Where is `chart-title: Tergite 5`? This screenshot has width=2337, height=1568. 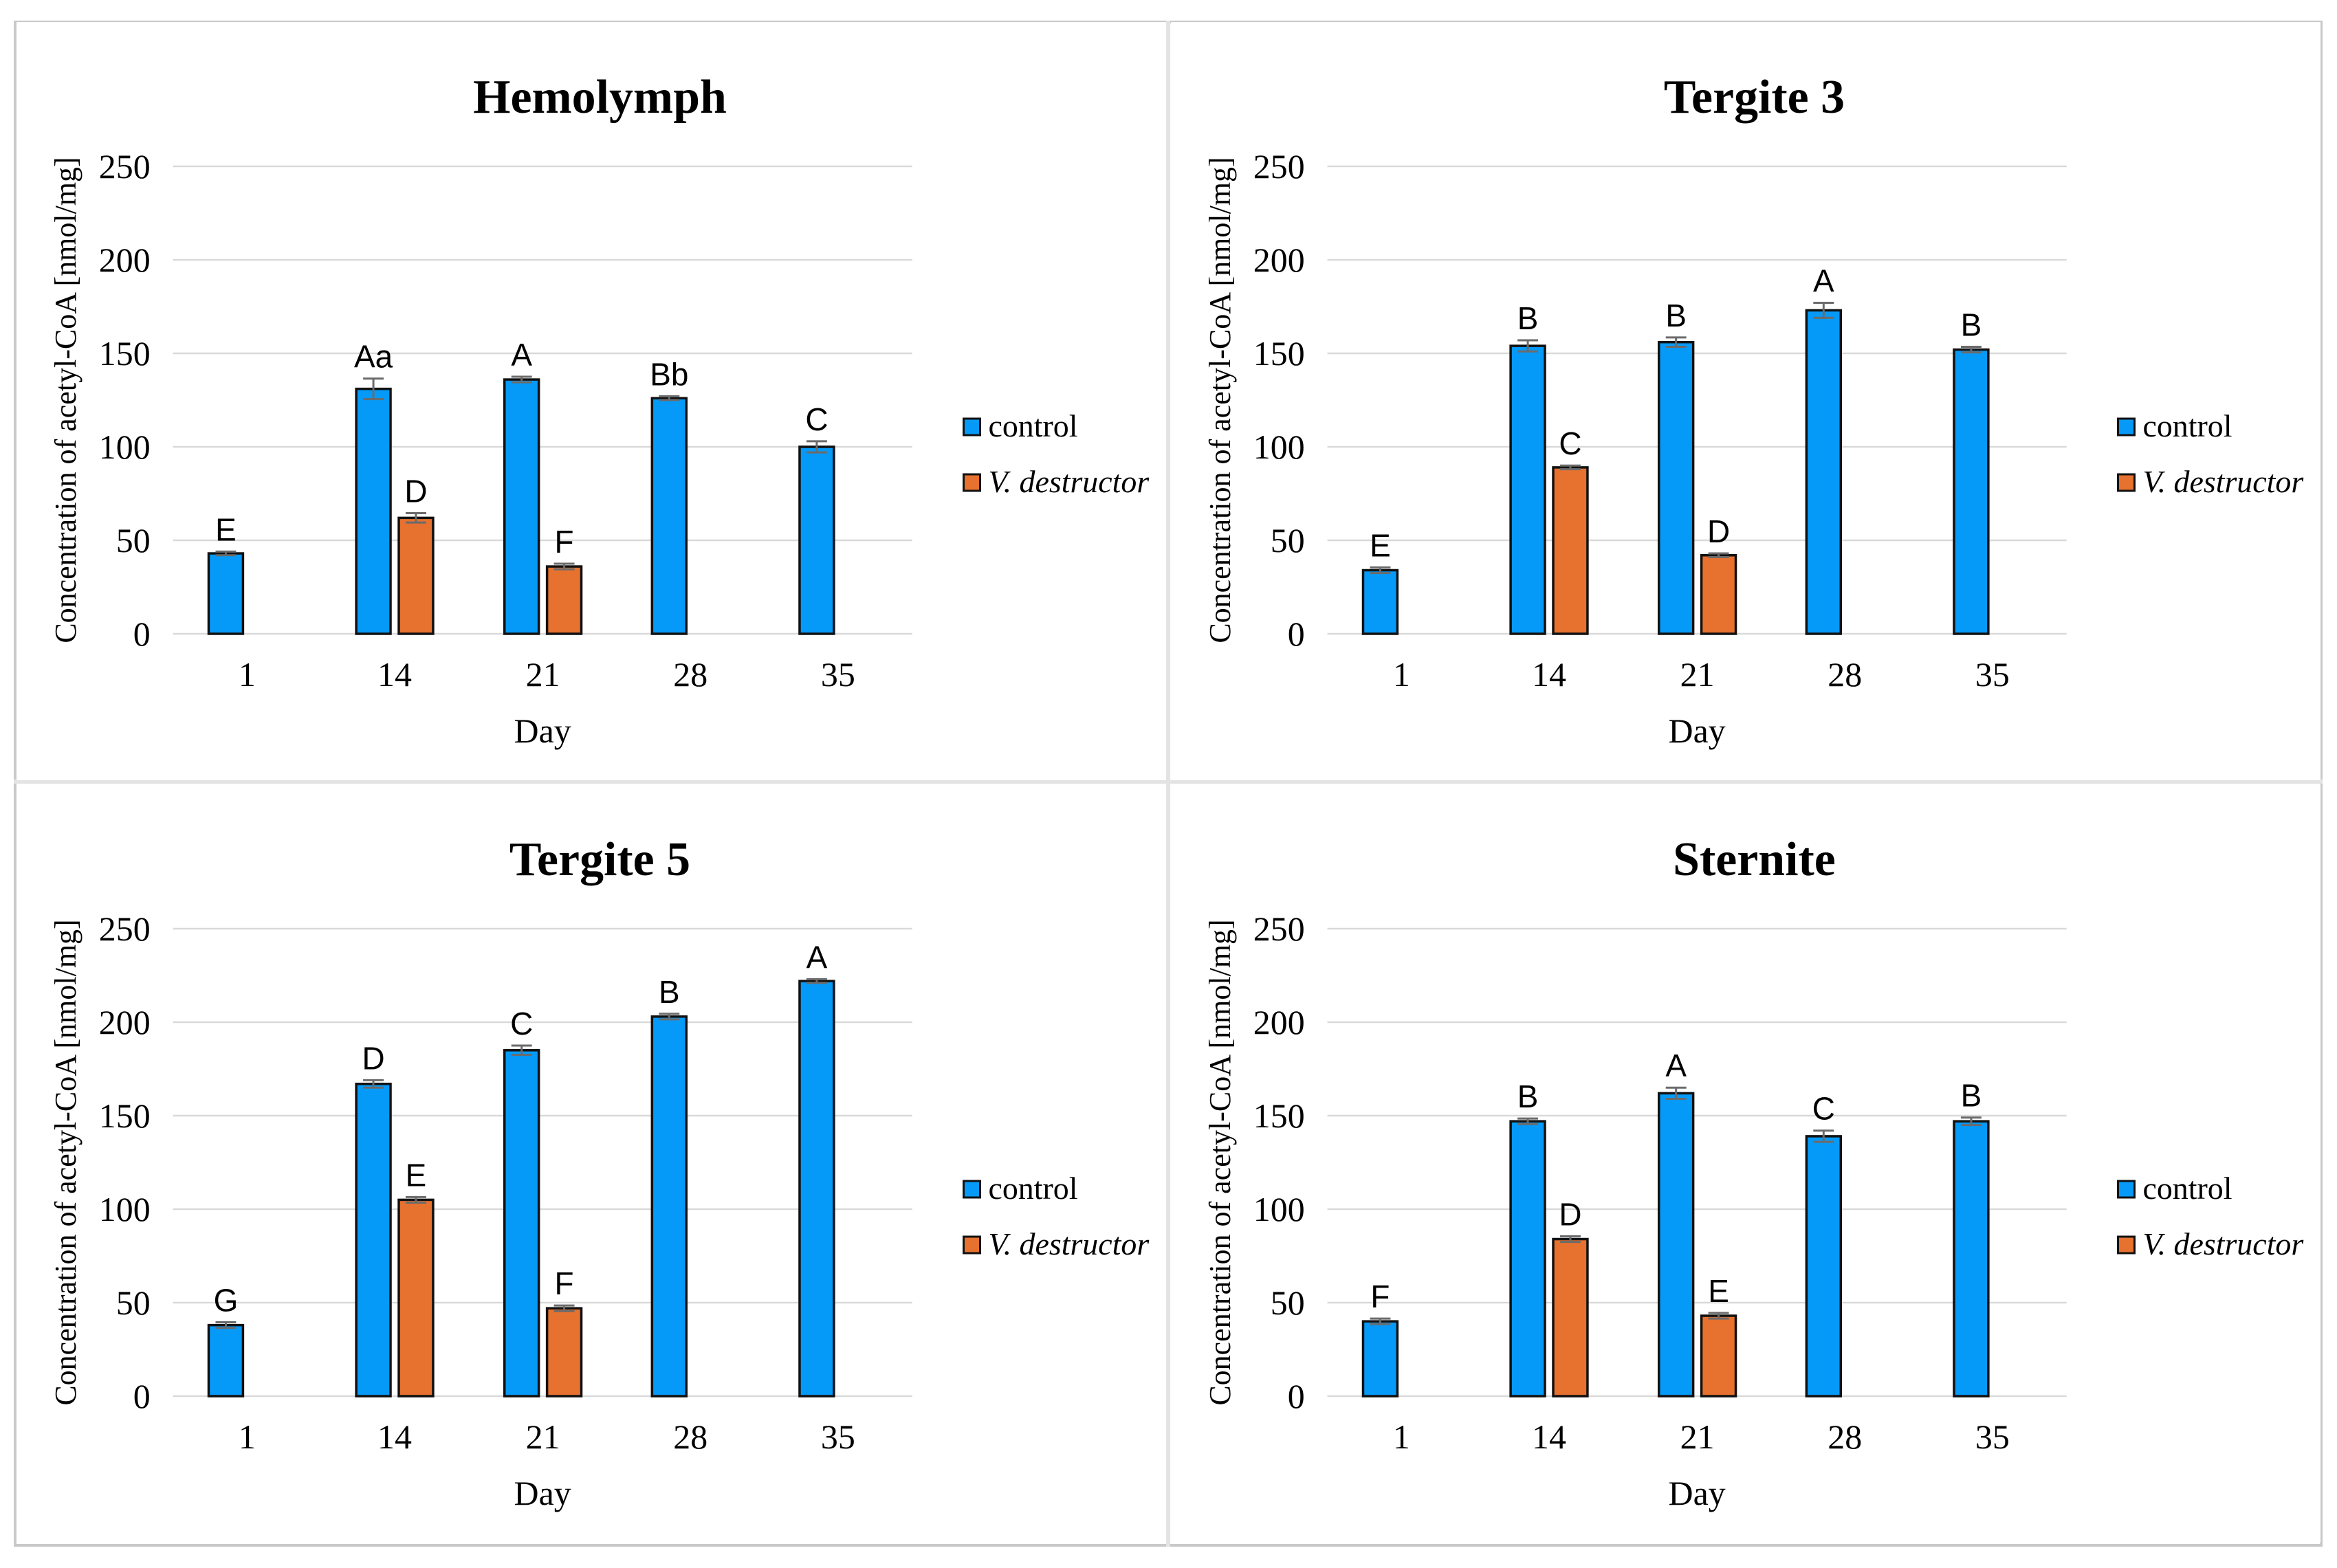 chart-title: Tergite 5 is located at coordinates (600, 860).